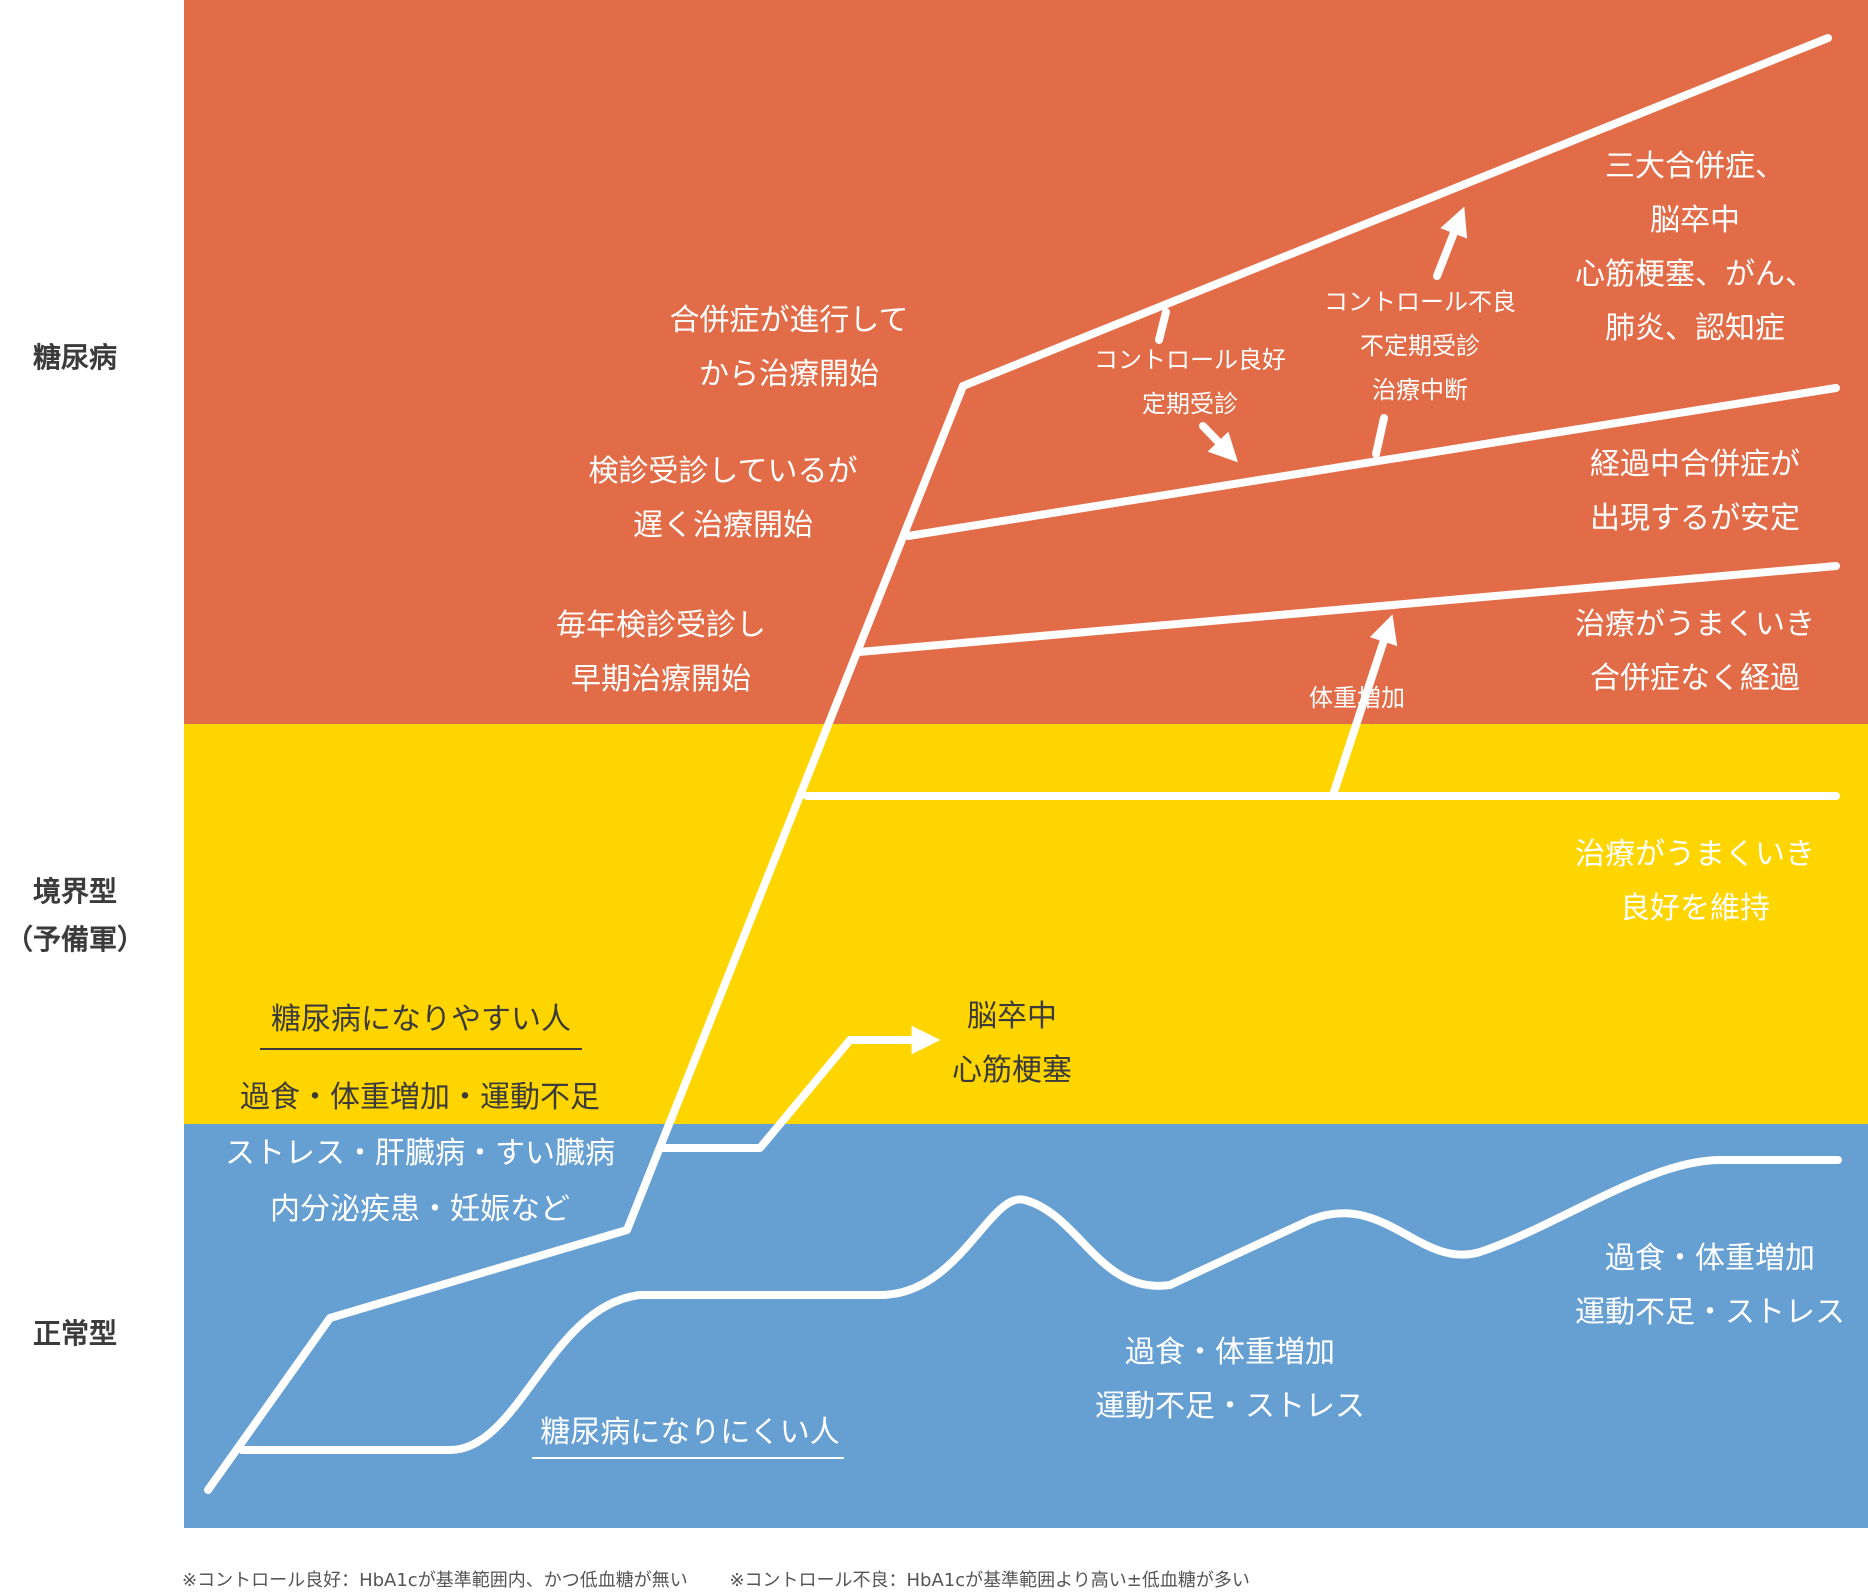 The image size is (1868, 1592). Describe the element at coordinates (989, 1580) in the screenshot. I see `footnote-poor-control: ※コントロール不良：HbA1cが基準範囲より高い±低血糖が多い` at that location.